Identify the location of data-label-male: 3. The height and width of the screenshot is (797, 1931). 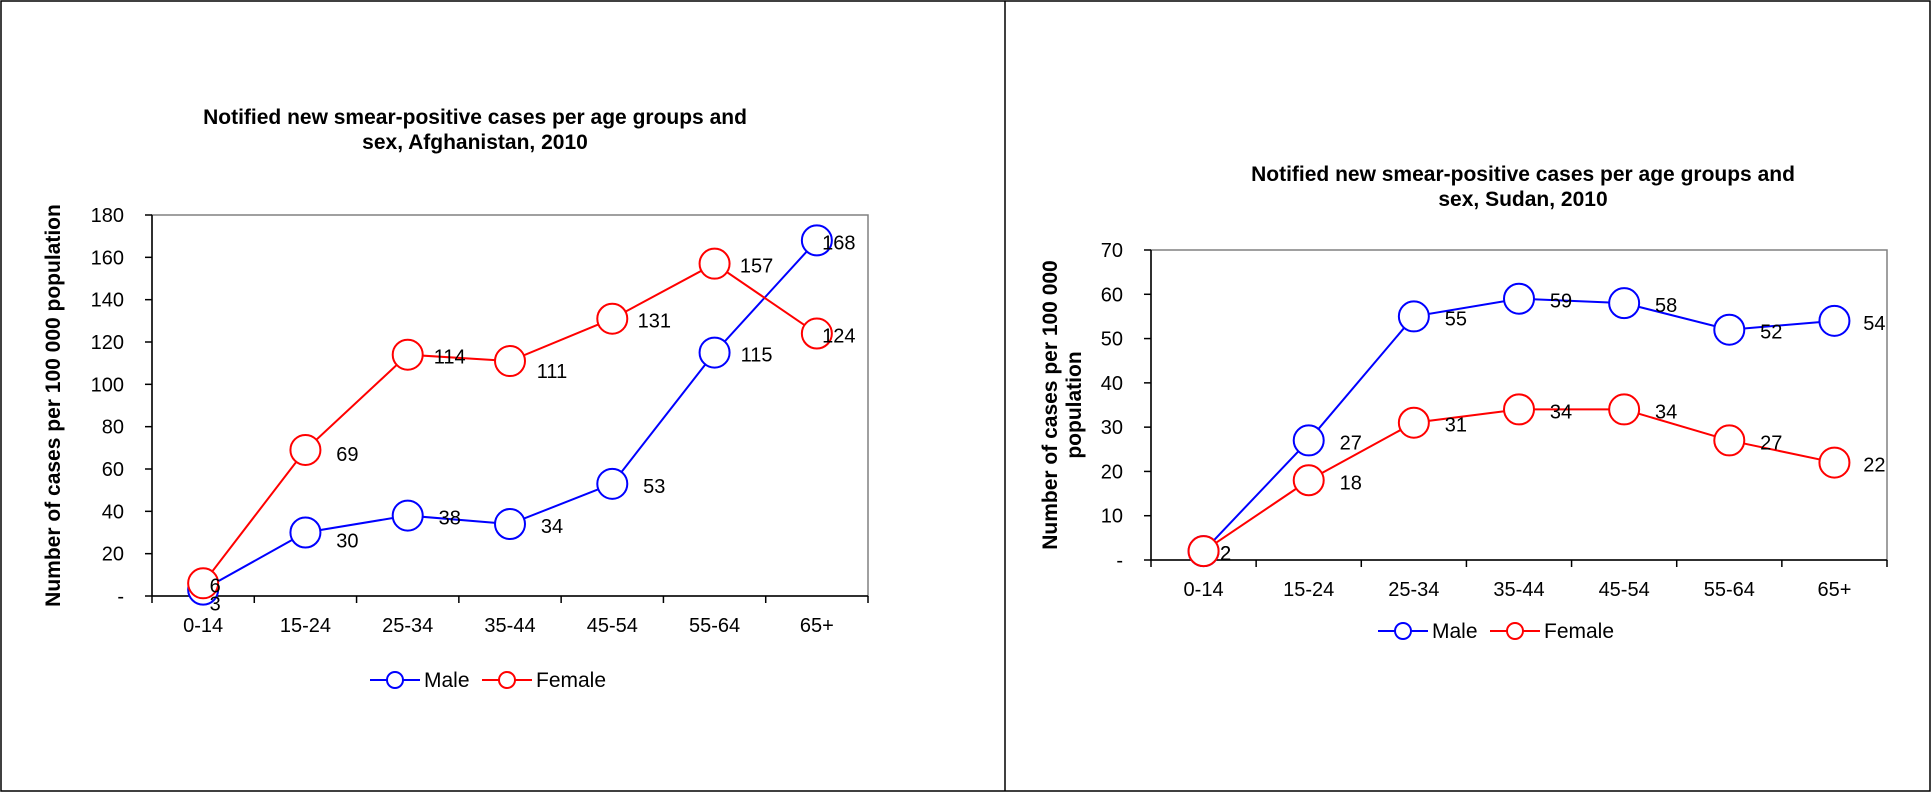
(215, 605).